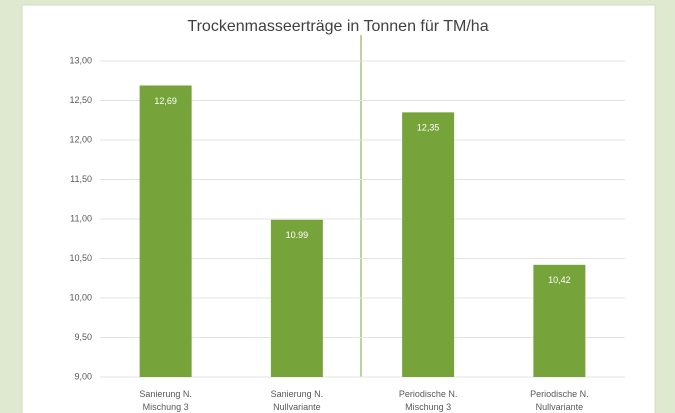 The height and width of the screenshot is (413, 675). What do you see at coordinates (297, 400) in the screenshot?
I see `x-tick-label: Sanierung N. Nullvariante` at bounding box center [297, 400].